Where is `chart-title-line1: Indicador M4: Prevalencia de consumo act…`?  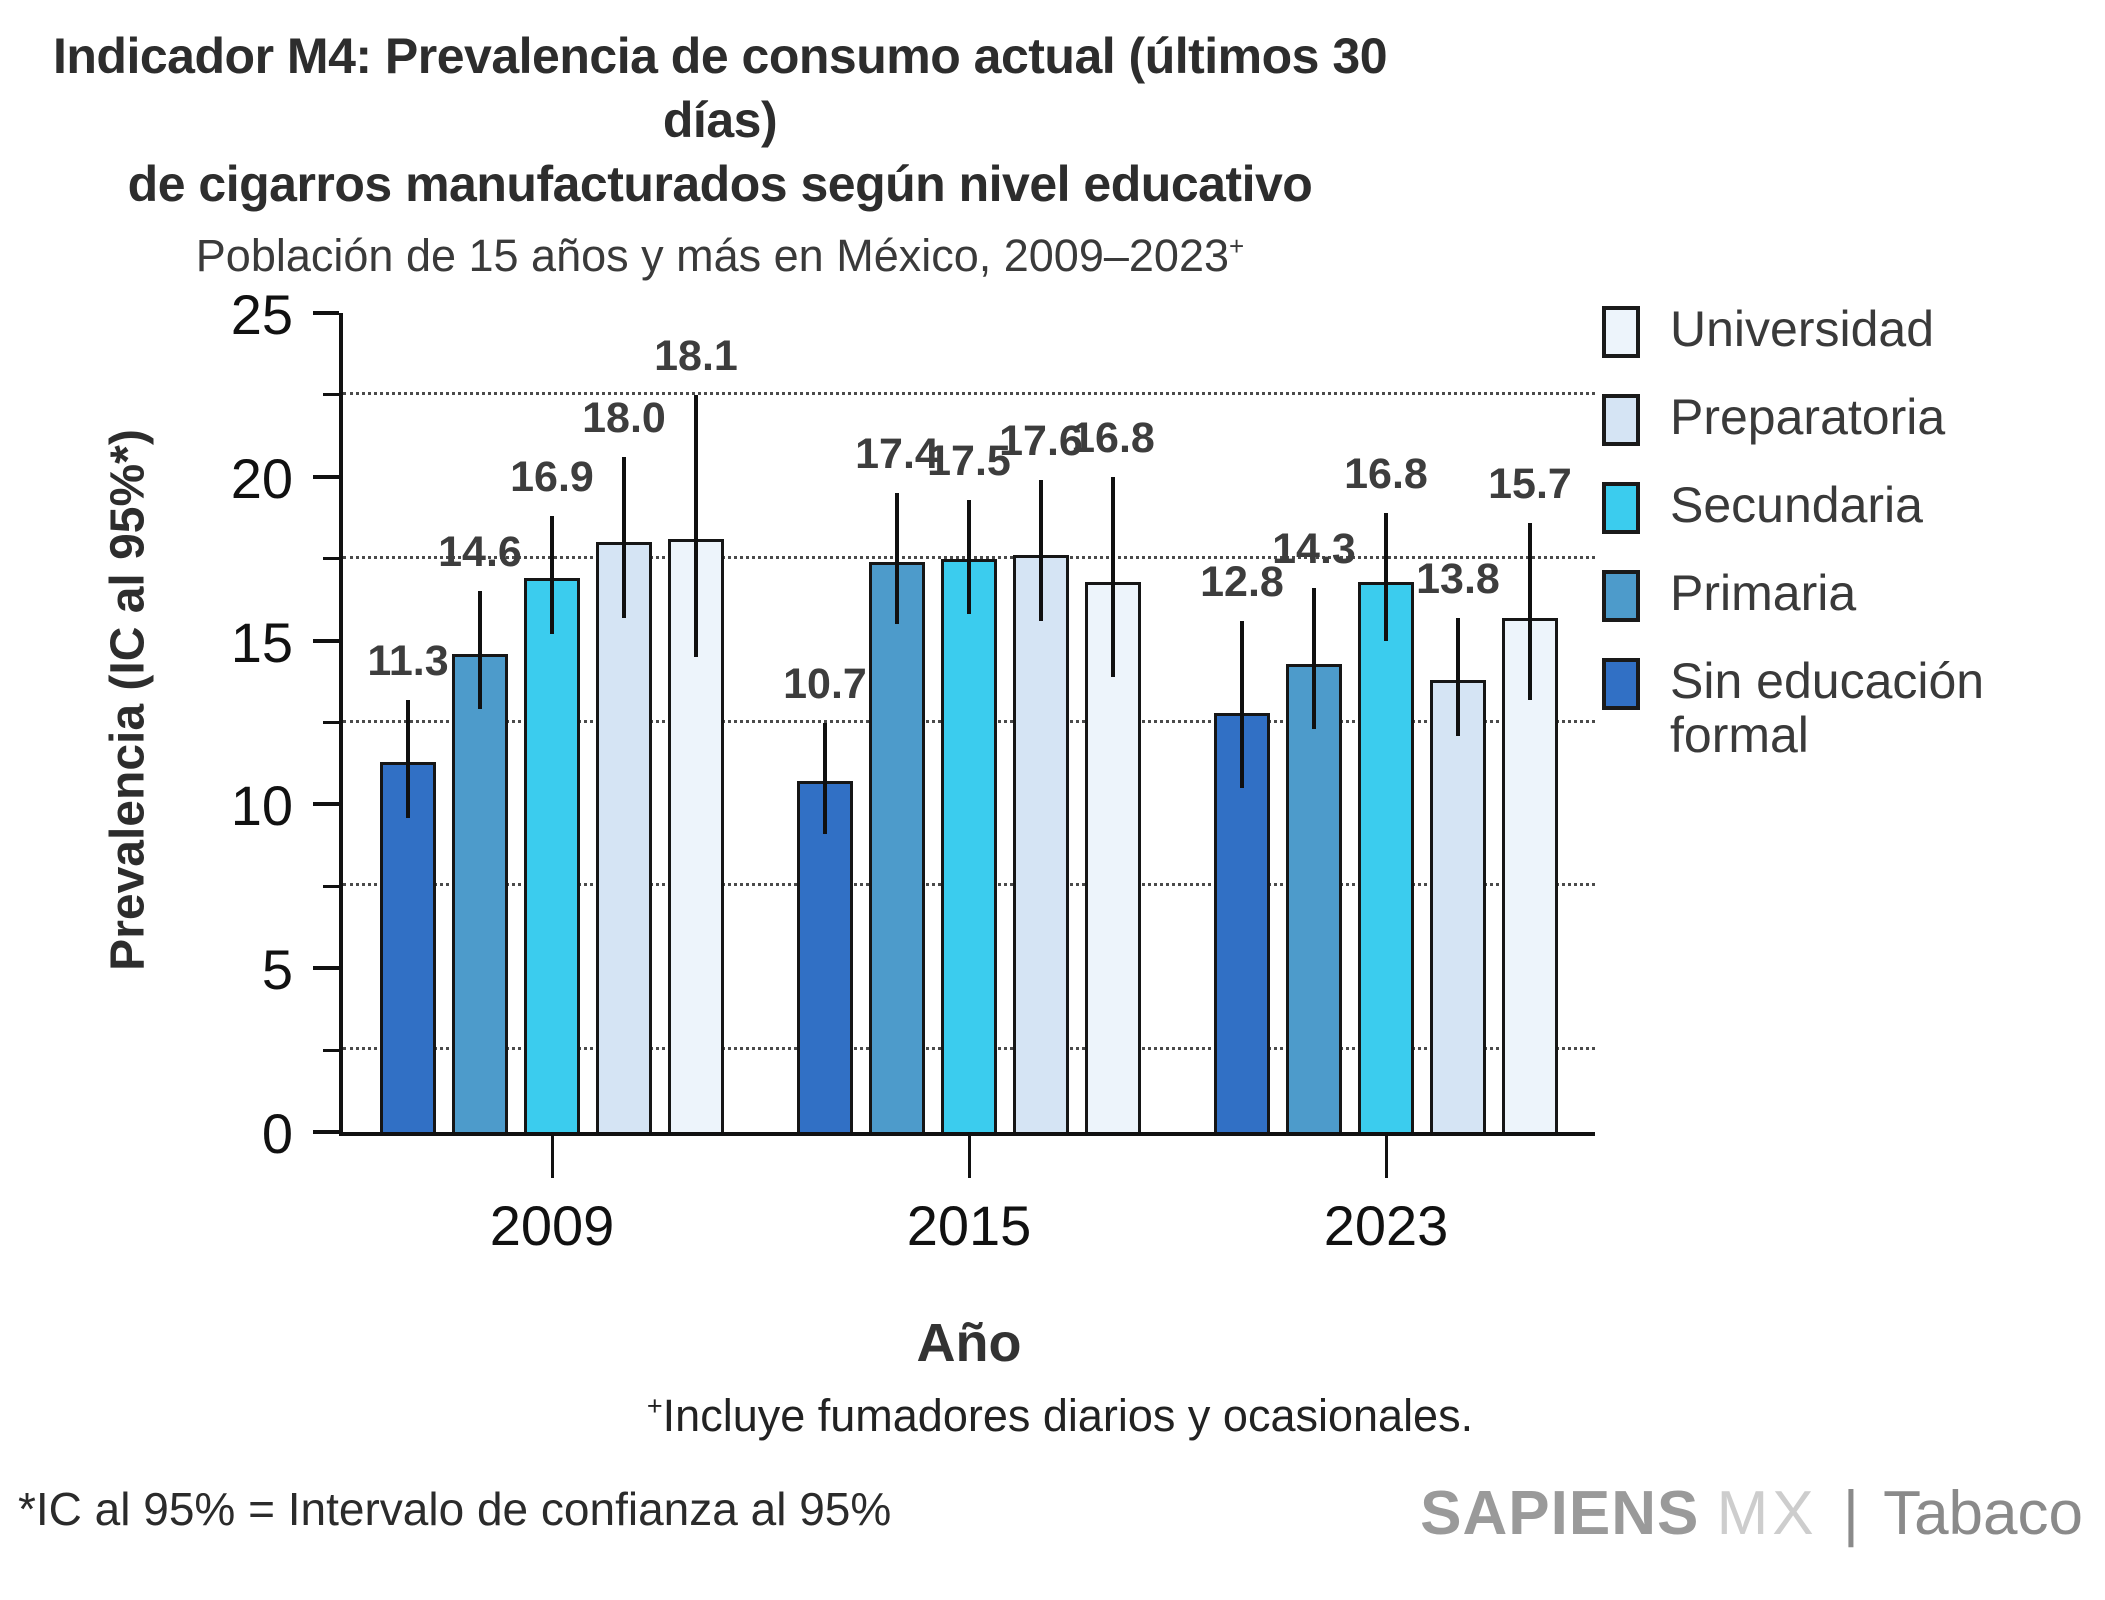
chart-title-line1: Indicador M4: Prevalencia de consumo act… is located at coordinates (720, 88).